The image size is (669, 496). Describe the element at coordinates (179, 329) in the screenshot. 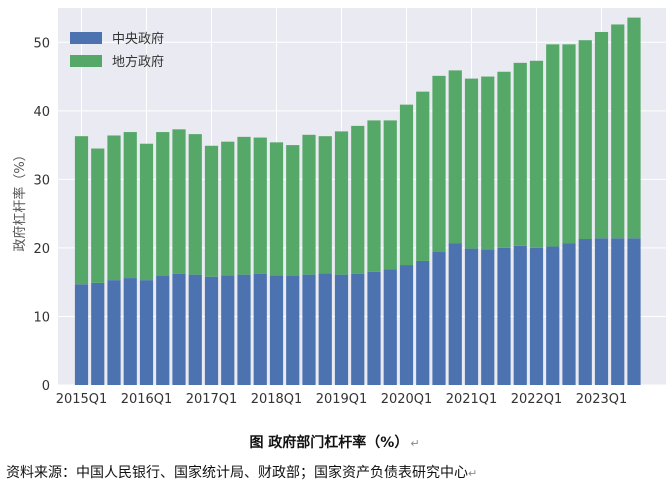

I see `bar-central-2016Q3` at that location.